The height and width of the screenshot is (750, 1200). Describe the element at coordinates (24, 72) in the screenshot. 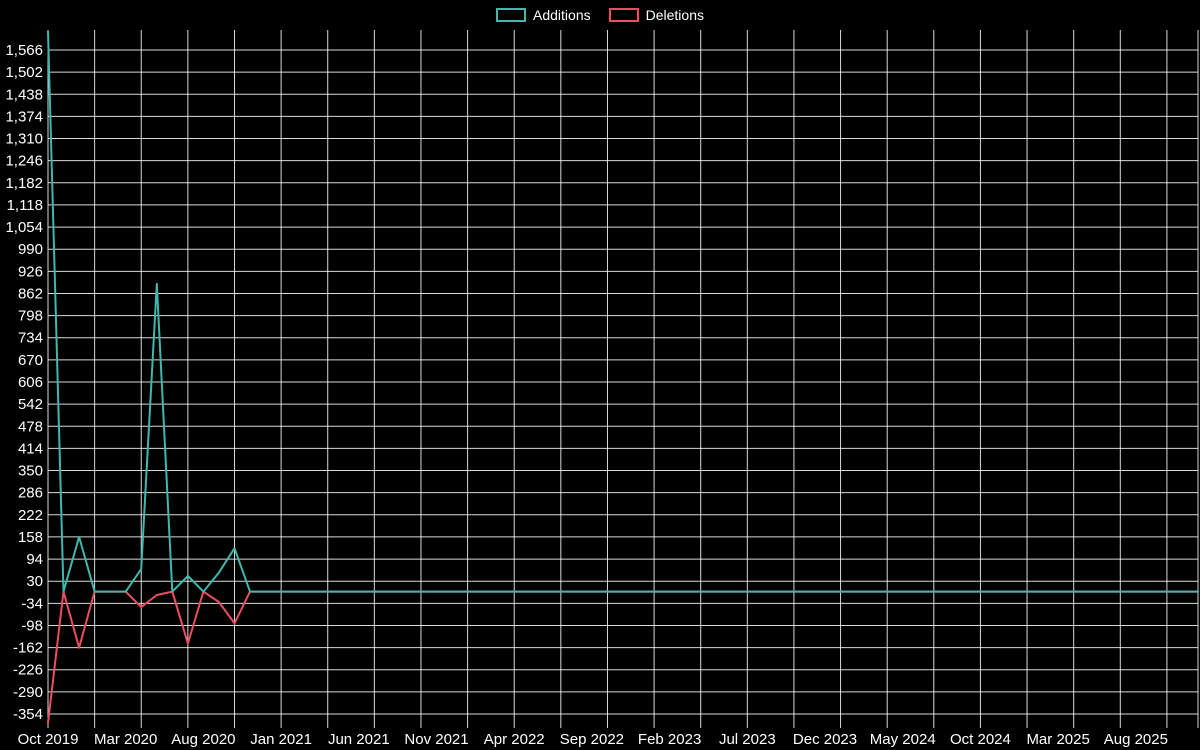

I see `y-axis-tick-label: 1,502` at that location.